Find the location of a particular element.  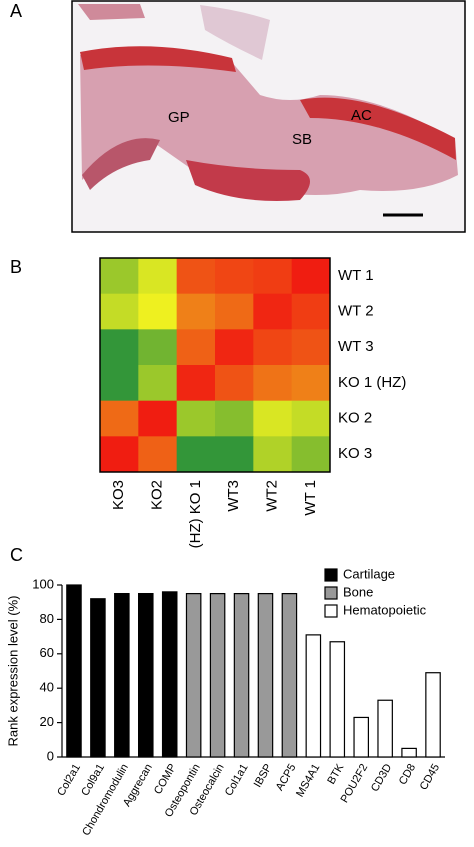

column-label: KO2 is located at coordinates (156, 495).